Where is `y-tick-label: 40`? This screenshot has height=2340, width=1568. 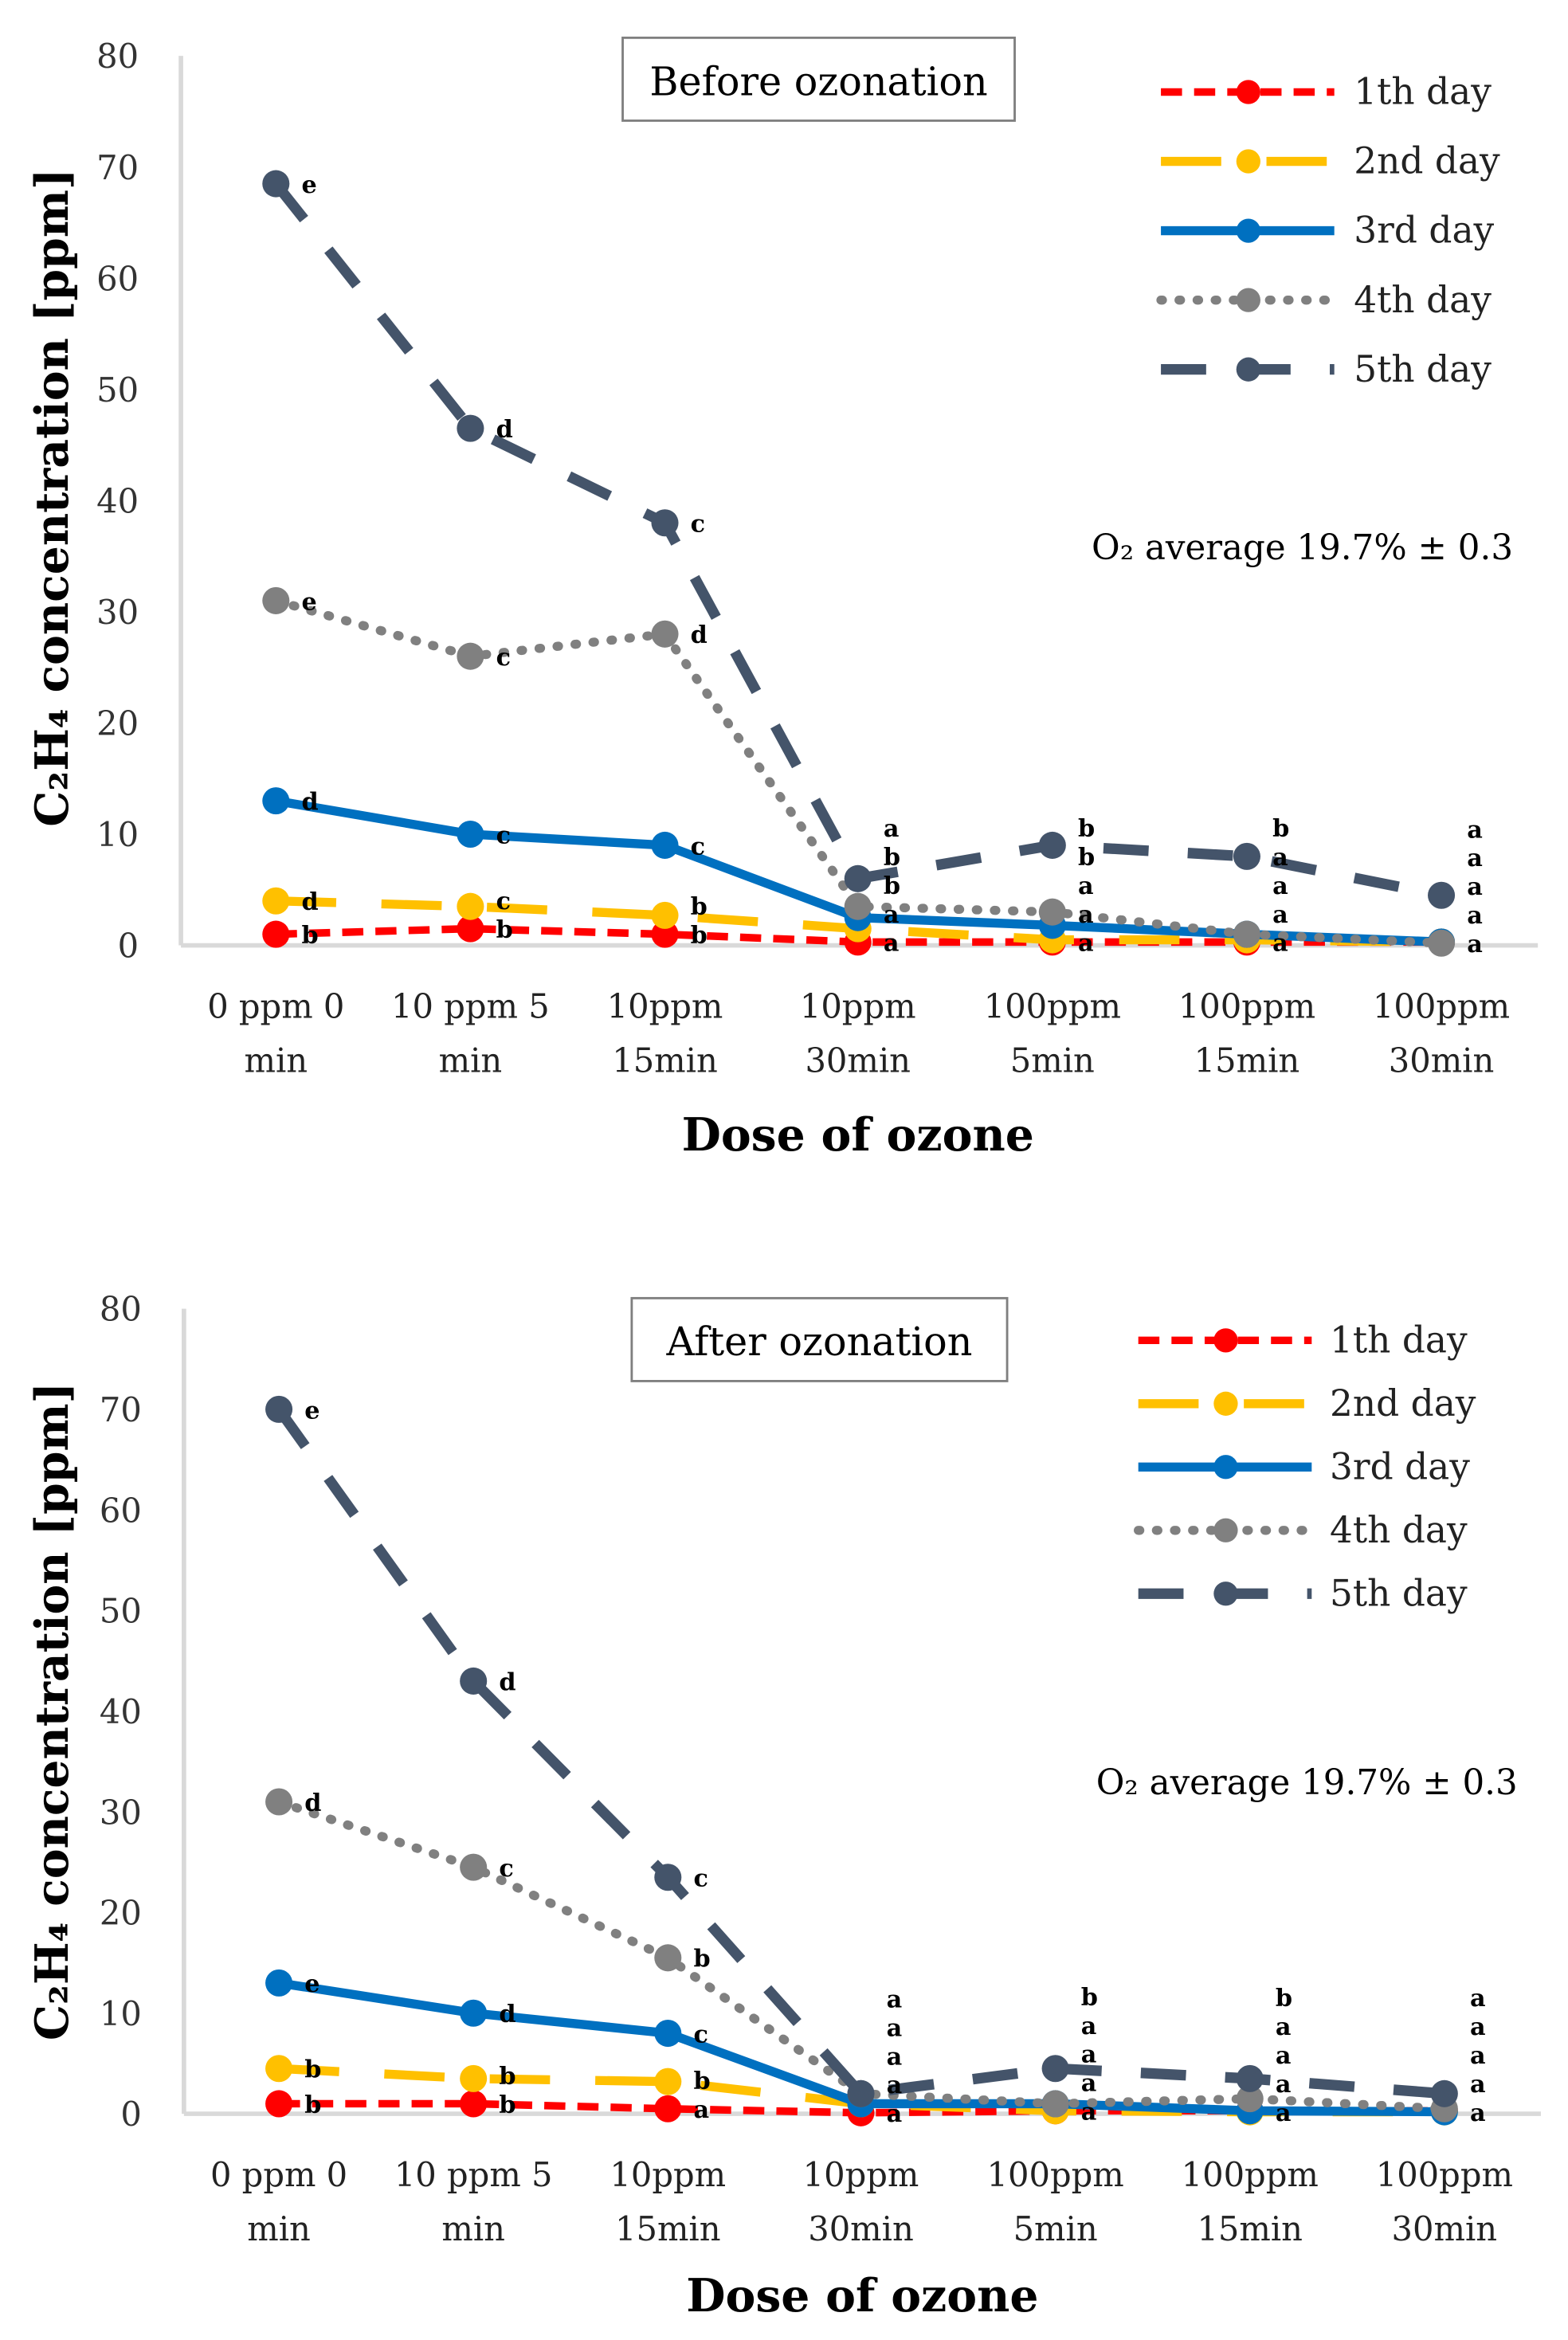 y-tick-label: 40 is located at coordinates (121, 1711).